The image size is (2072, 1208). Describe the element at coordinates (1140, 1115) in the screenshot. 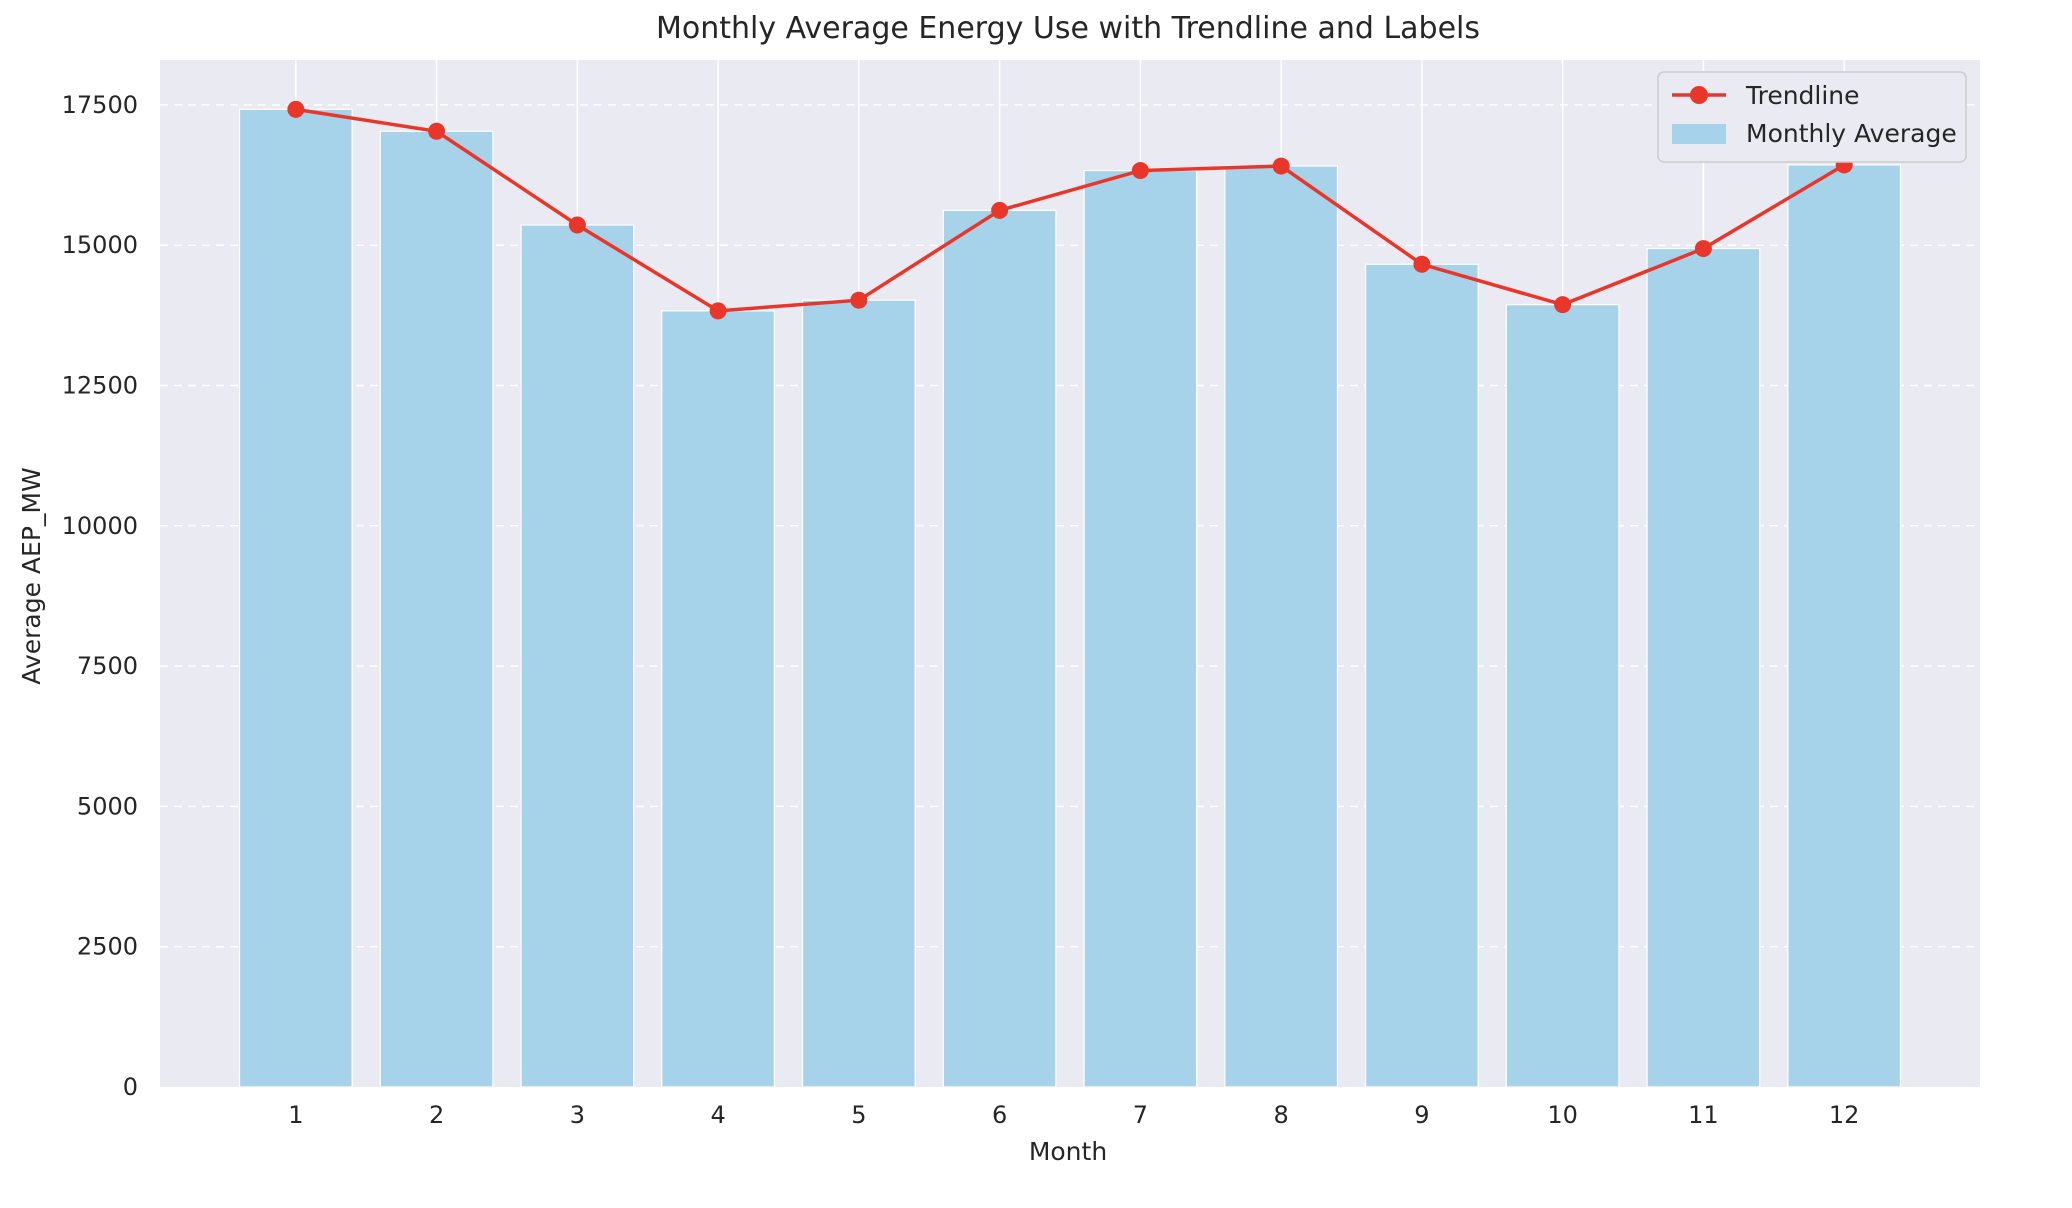

I see `x-tick-label: 7` at that location.